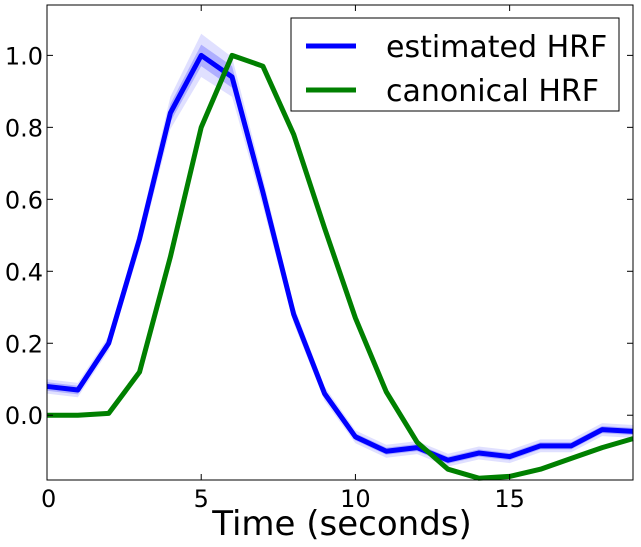 This screenshot has width=641, height=547. What do you see at coordinates (24, 56) in the screenshot?
I see `y-tick-label: 1.0` at bounding box center [24, 56].